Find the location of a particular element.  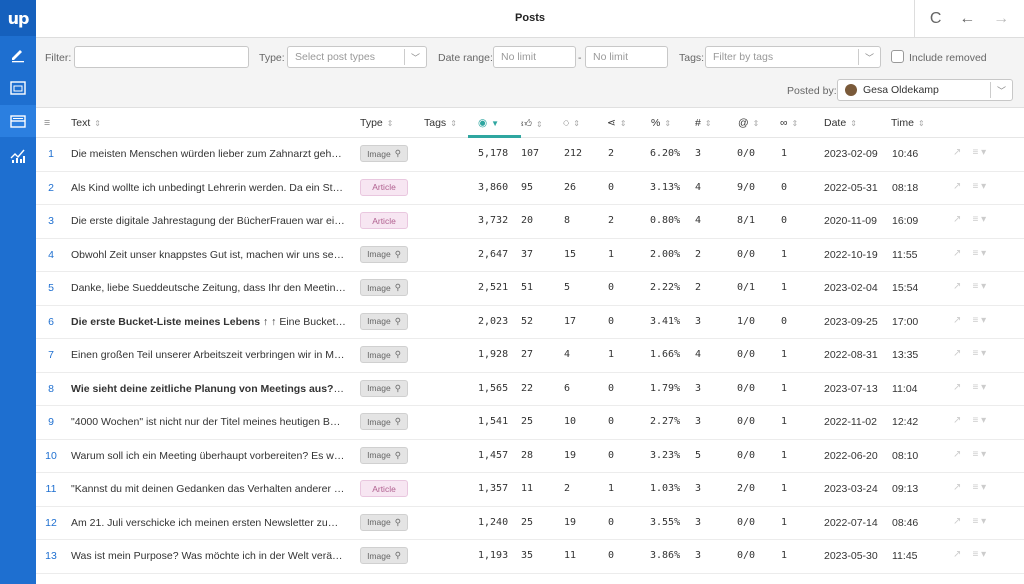

hashtags-value: 3 is located at coordinates (698, 488).